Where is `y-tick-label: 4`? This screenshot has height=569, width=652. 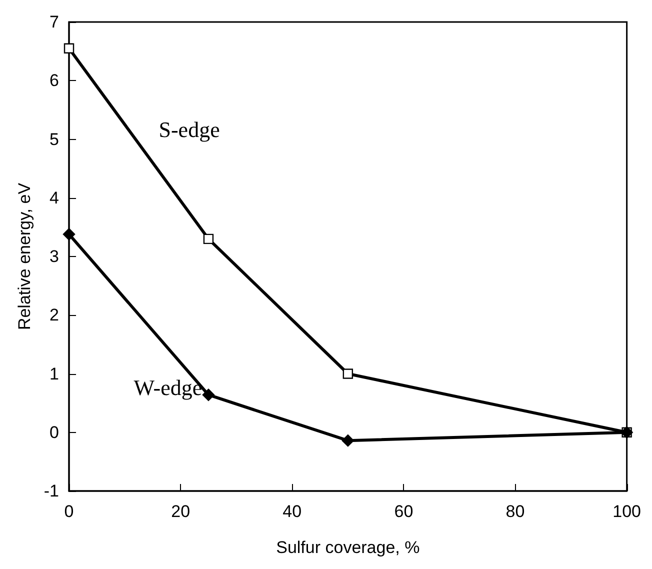
y-tick-label: 4 is located at coordinates (55, 198).